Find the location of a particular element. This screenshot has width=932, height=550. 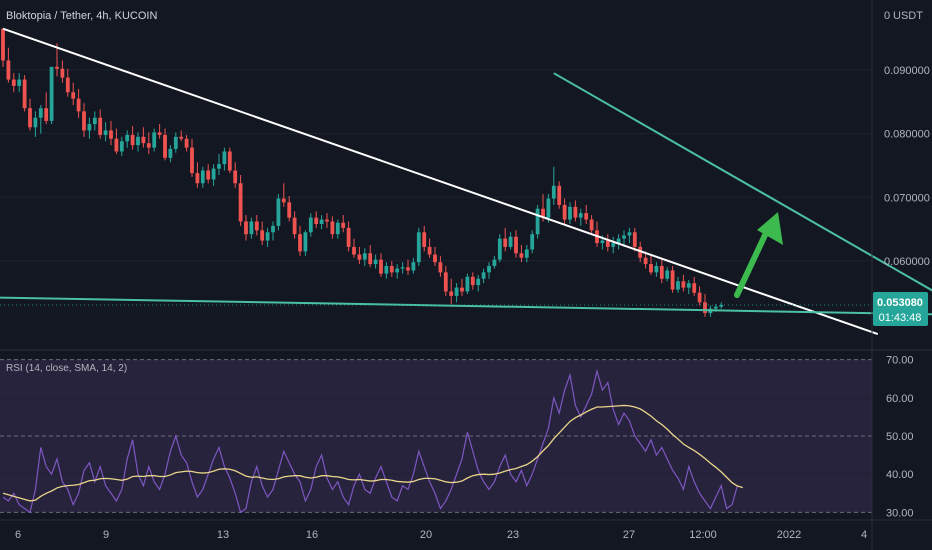

time-axis: 6 9 13 16 20 23 27 12:00 2022 4 is located at coordinates (441, 535).